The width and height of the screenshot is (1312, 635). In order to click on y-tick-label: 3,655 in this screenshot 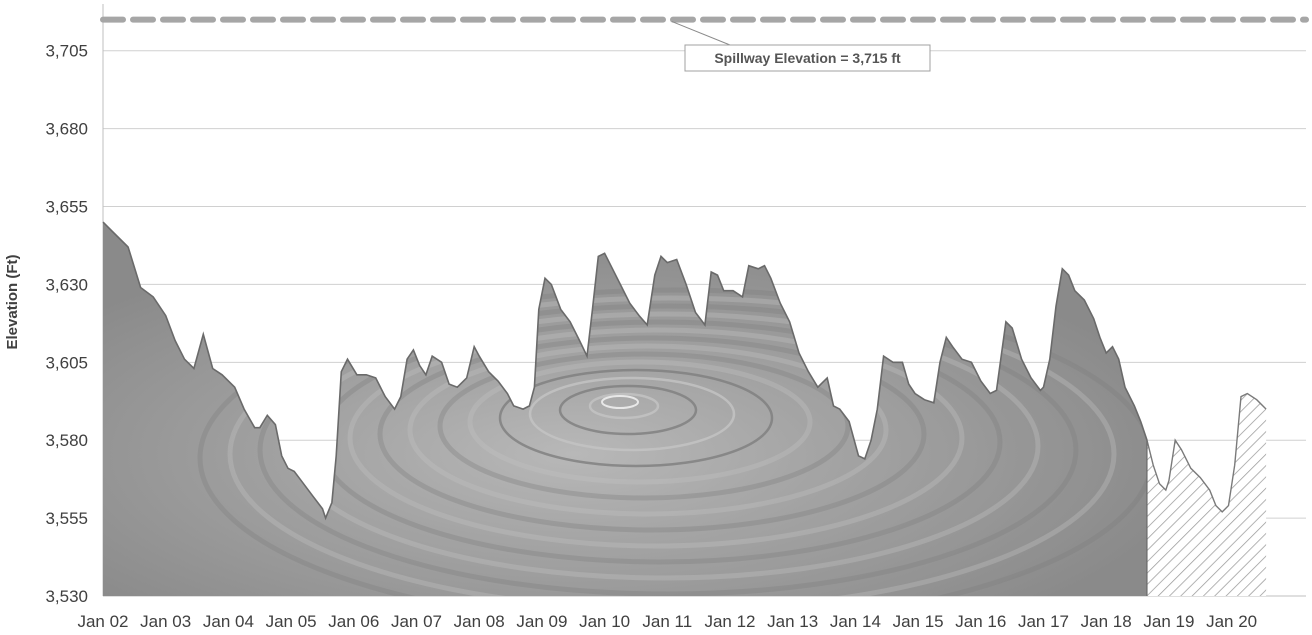, I will do `click(66, 207)`.